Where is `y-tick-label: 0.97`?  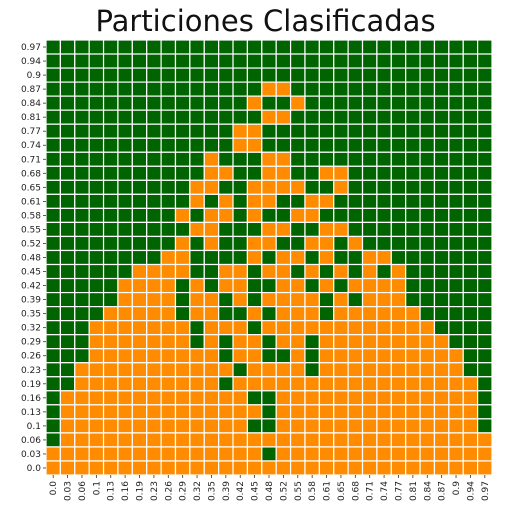
y-tick-label: 0.97 is located at coordinates (31, 48).